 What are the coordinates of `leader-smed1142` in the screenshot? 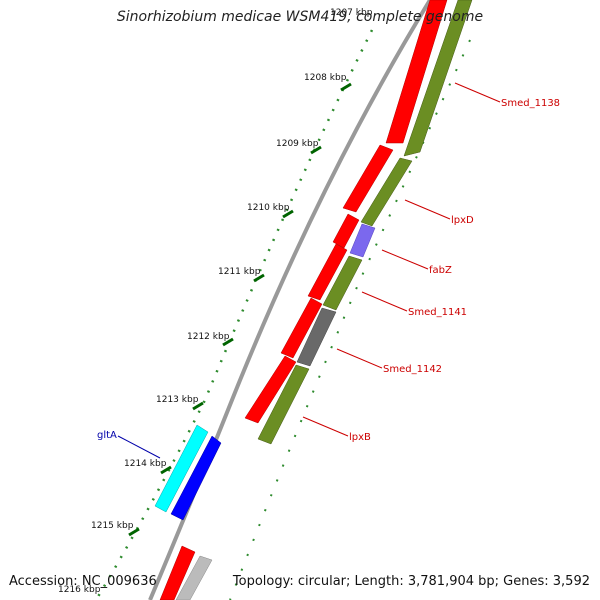 It's located at (359, 358).